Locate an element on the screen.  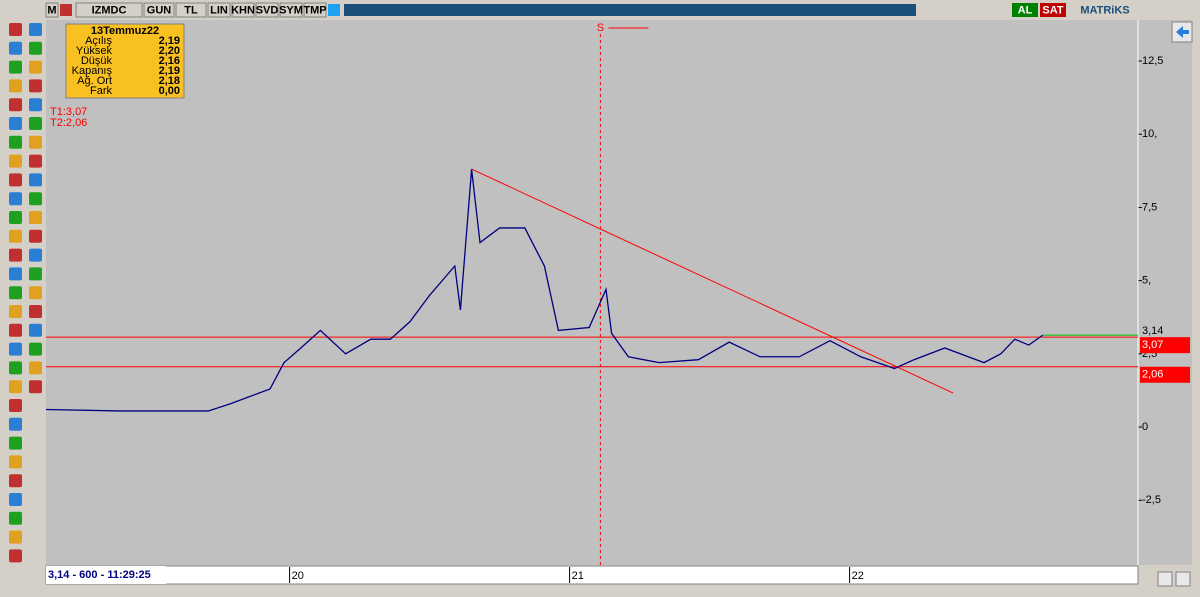
sell-label: SAT is located at coordinates (1052, 10).